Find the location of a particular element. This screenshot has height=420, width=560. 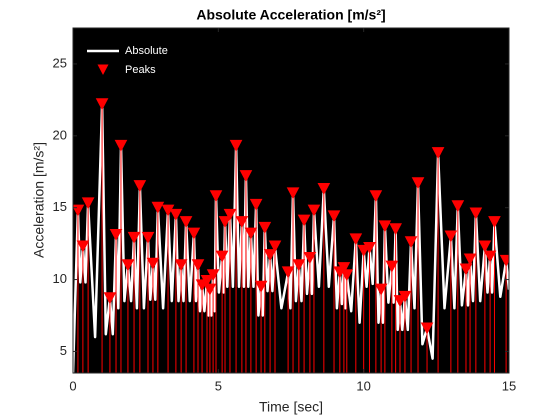

x-axis-label: Time [sec] is located at coordinates (291, 407).